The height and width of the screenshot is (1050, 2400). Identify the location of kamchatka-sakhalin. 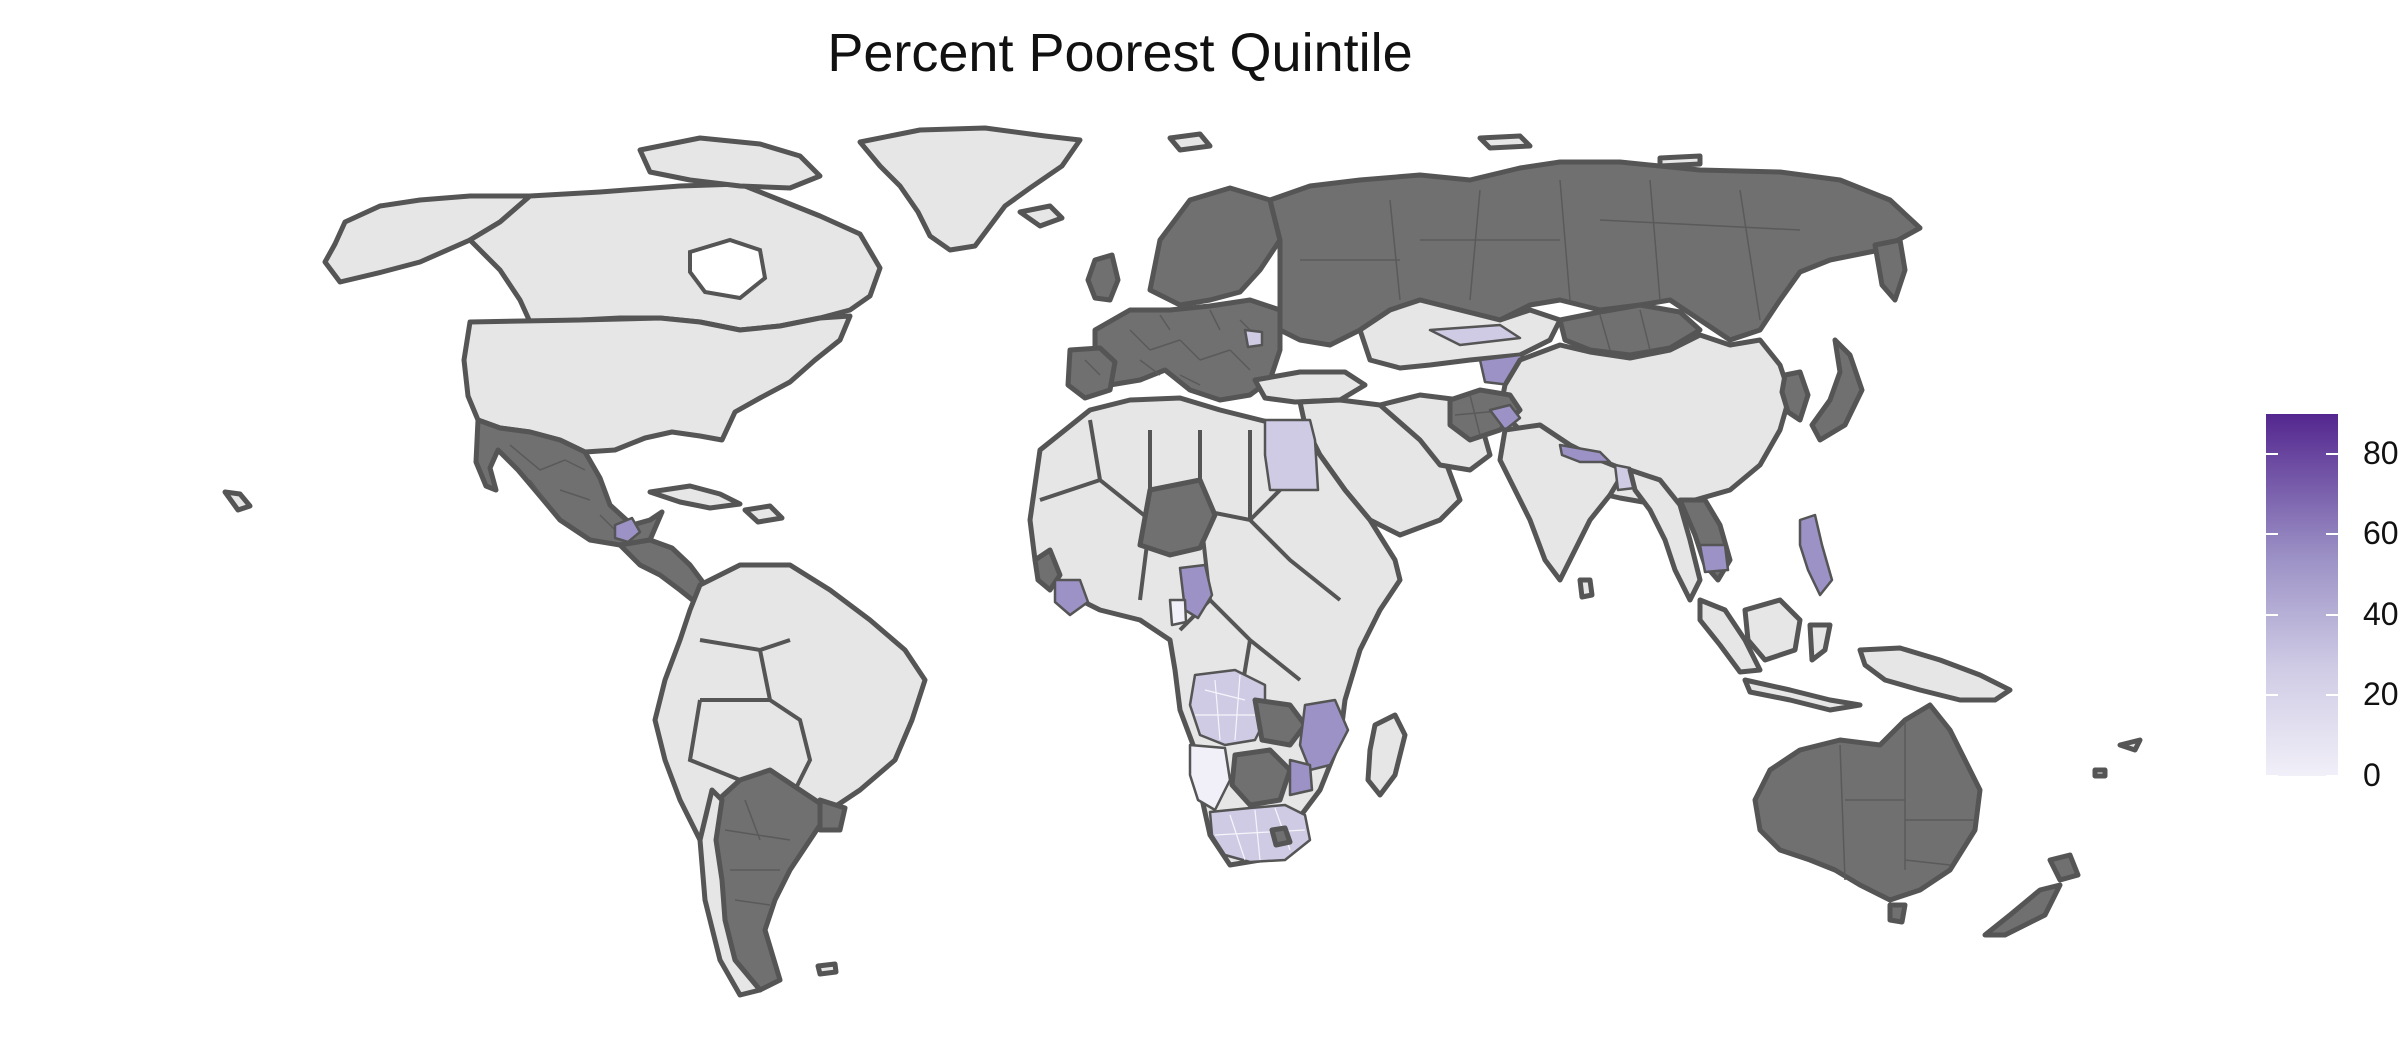
(1890, 270).